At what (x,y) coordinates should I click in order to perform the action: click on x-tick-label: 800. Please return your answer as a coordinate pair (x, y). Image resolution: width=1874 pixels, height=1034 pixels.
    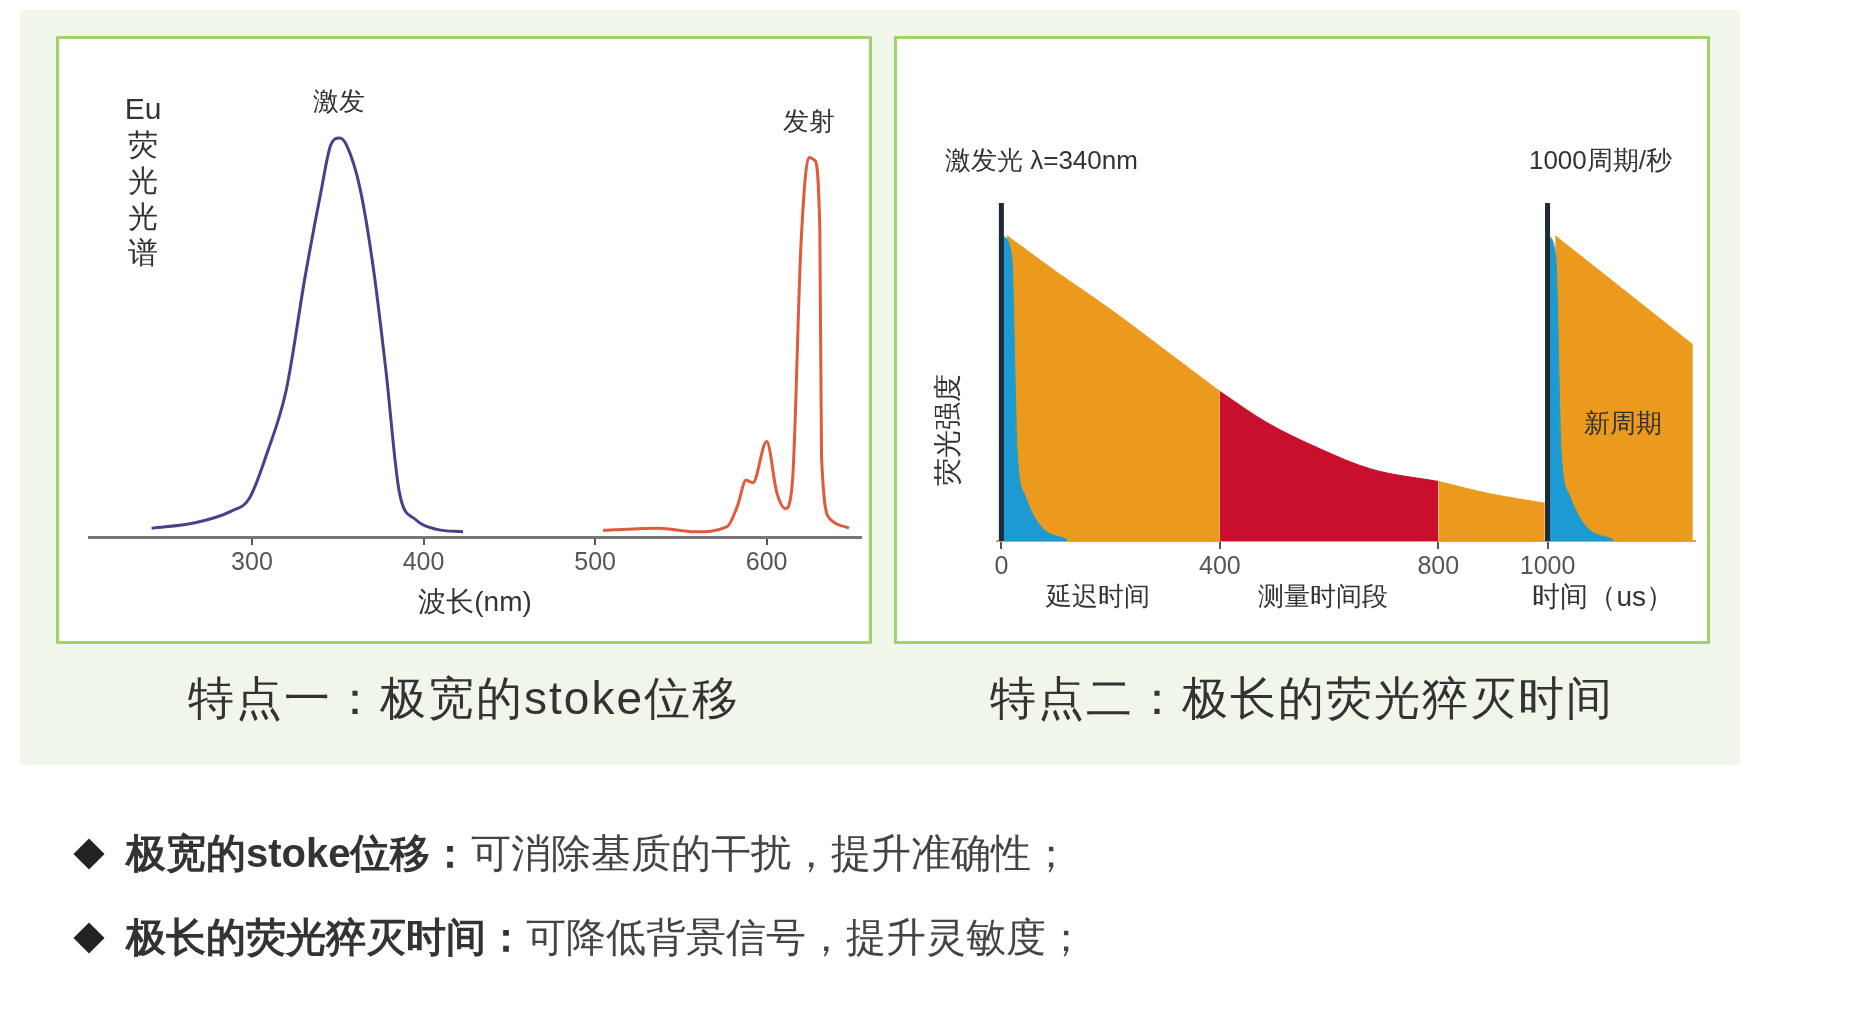
    Looking at the image, I should click on (1438, 564).